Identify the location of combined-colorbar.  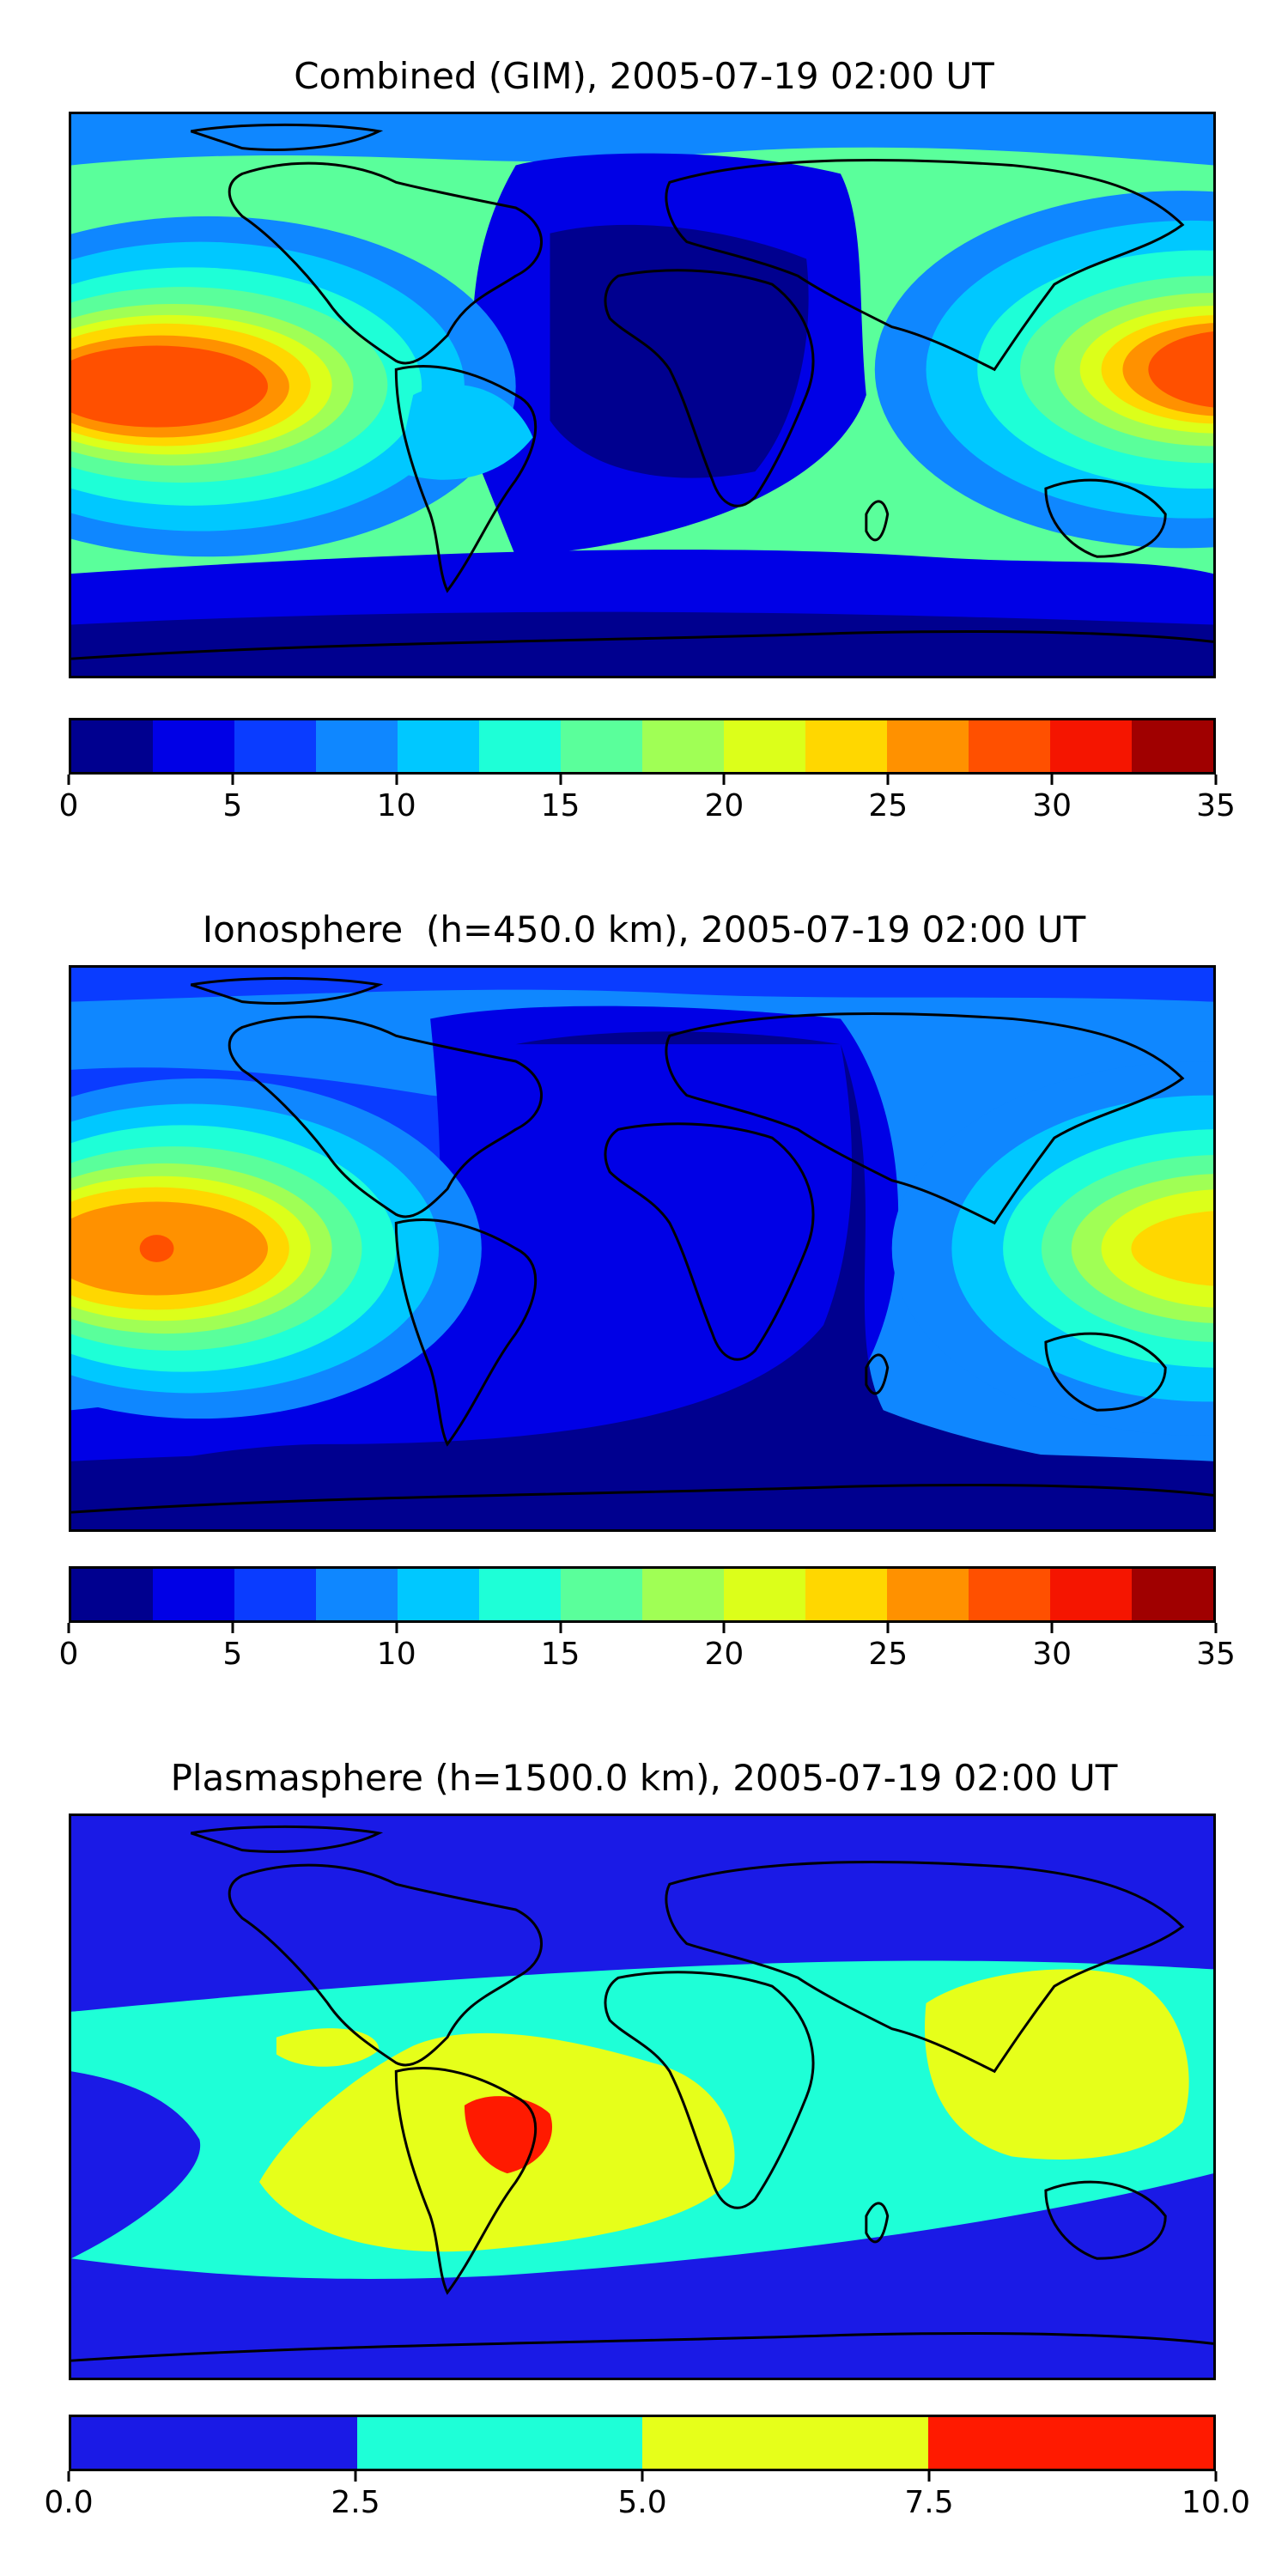
(642, 746).